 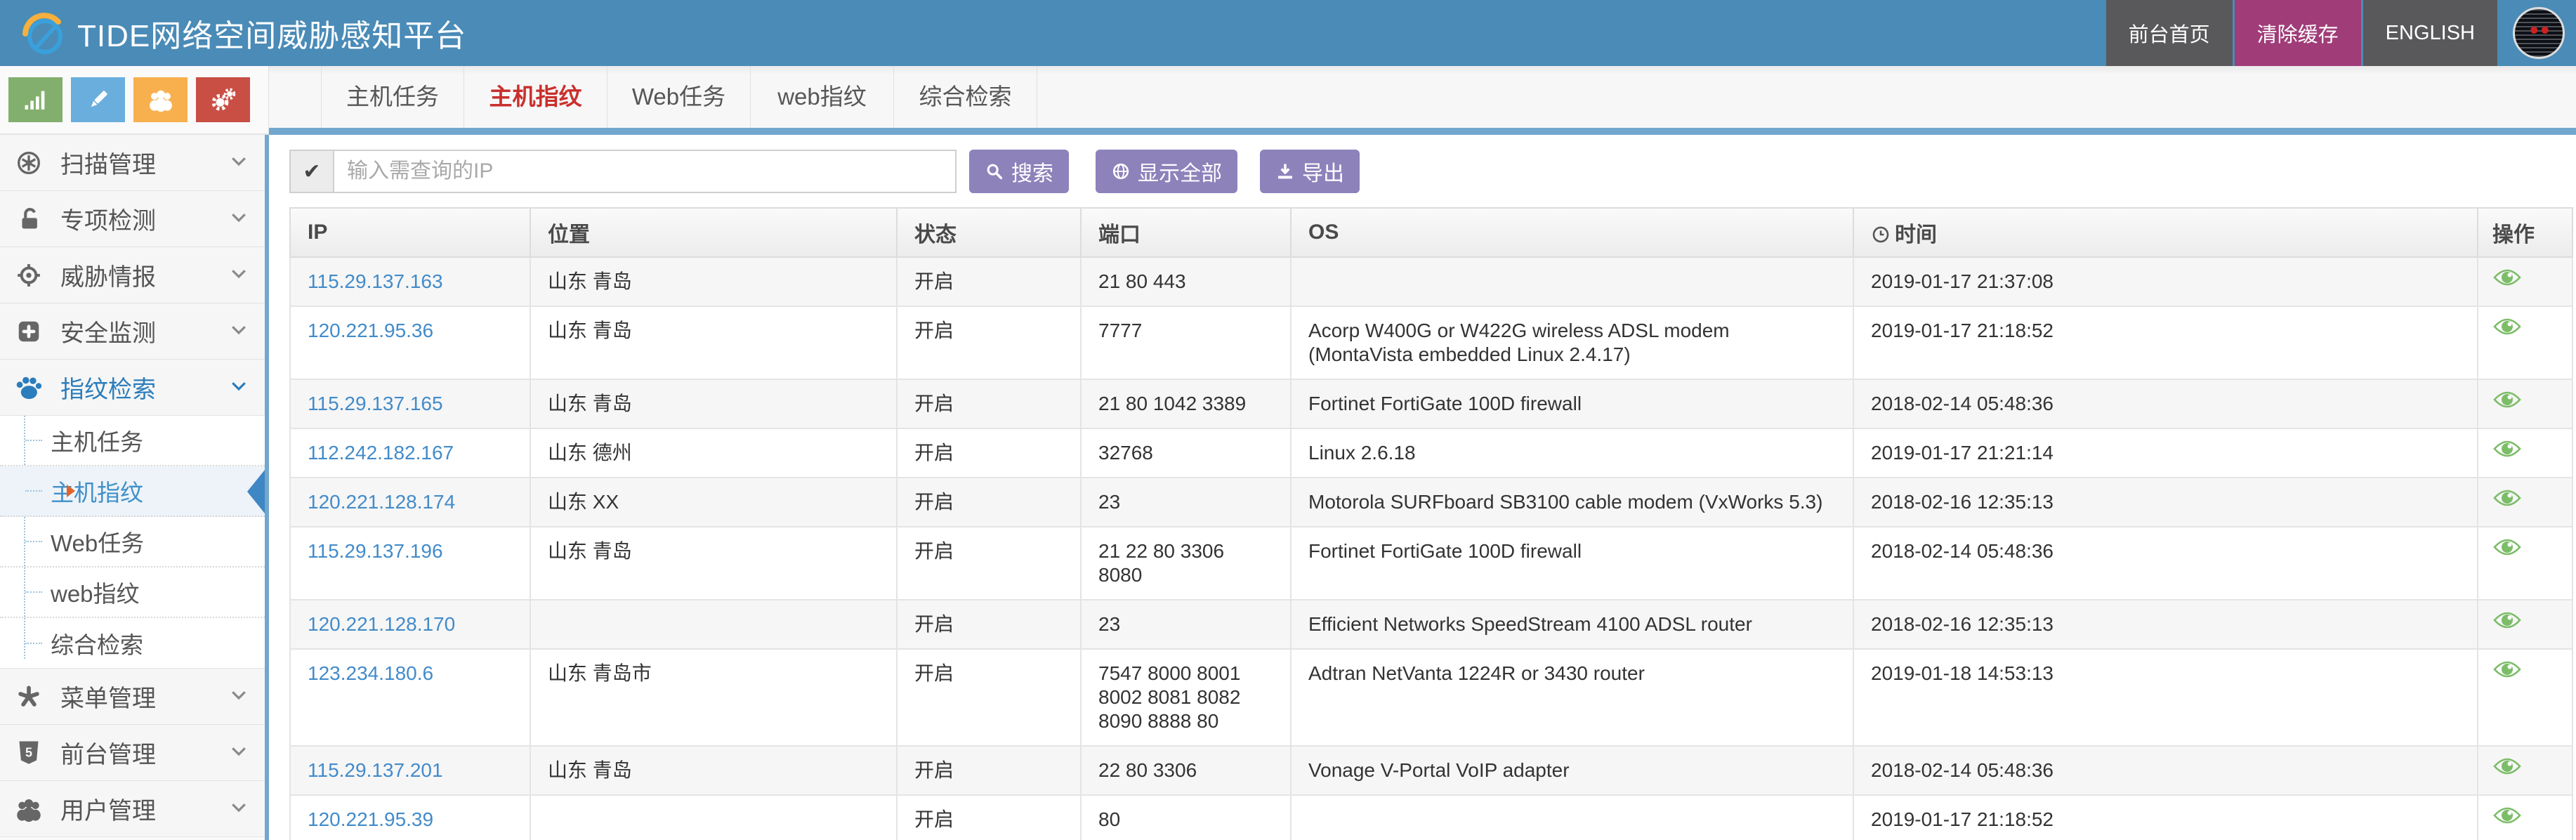 What do you see at coordinates (714, 343) in the screenshot?
I see `cell-location: 山东 青岛` at bounding box center [714, 343].